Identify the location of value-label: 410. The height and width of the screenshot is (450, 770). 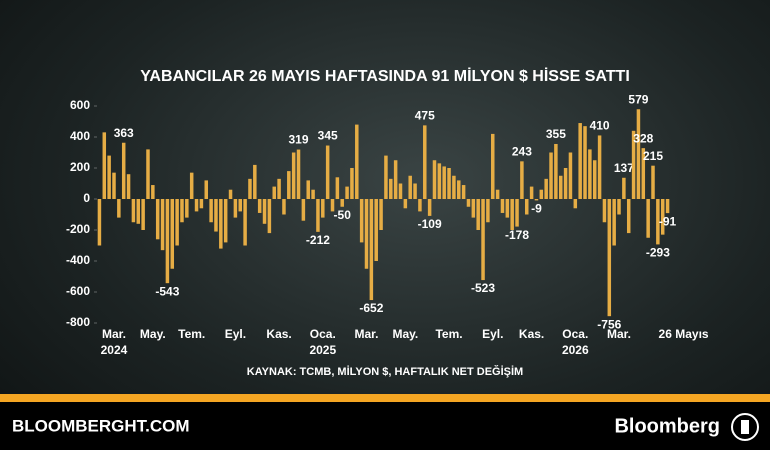
(600, 126).